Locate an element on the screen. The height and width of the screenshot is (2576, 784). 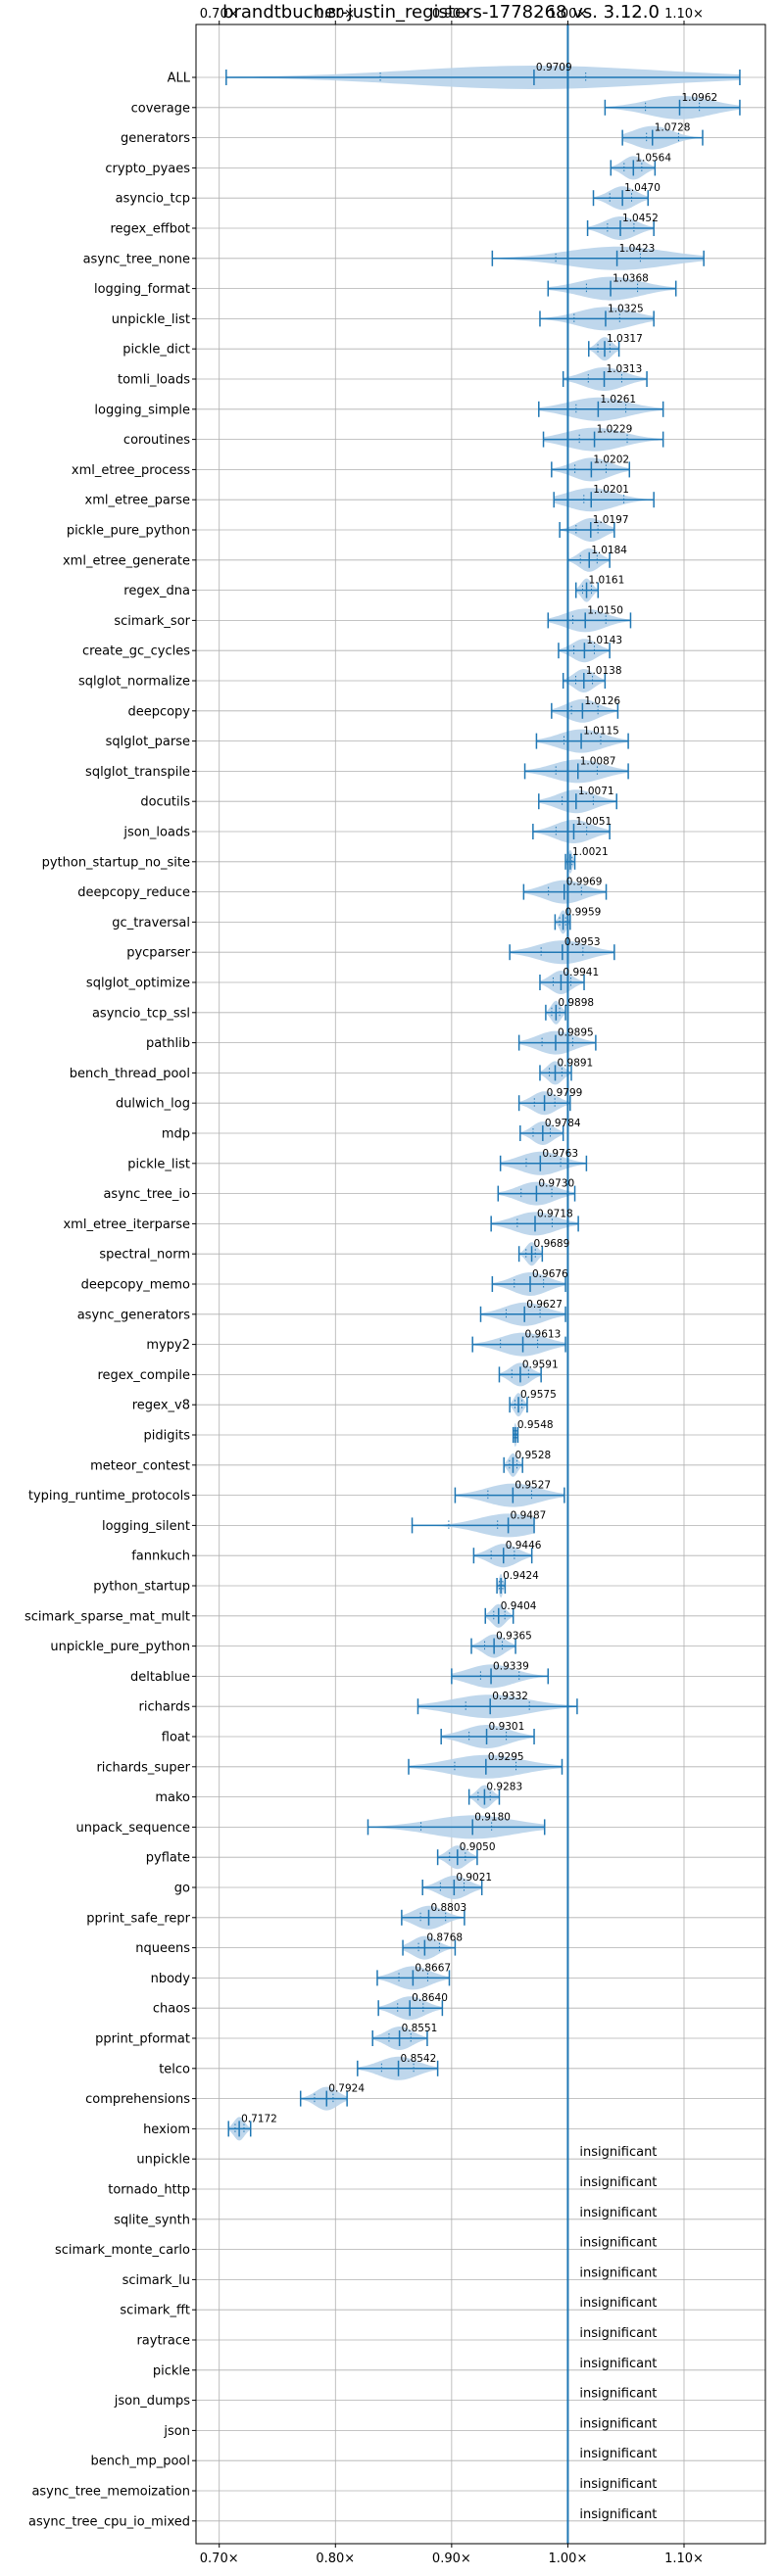
category-label: mako is located at coordinates (172, 1797).